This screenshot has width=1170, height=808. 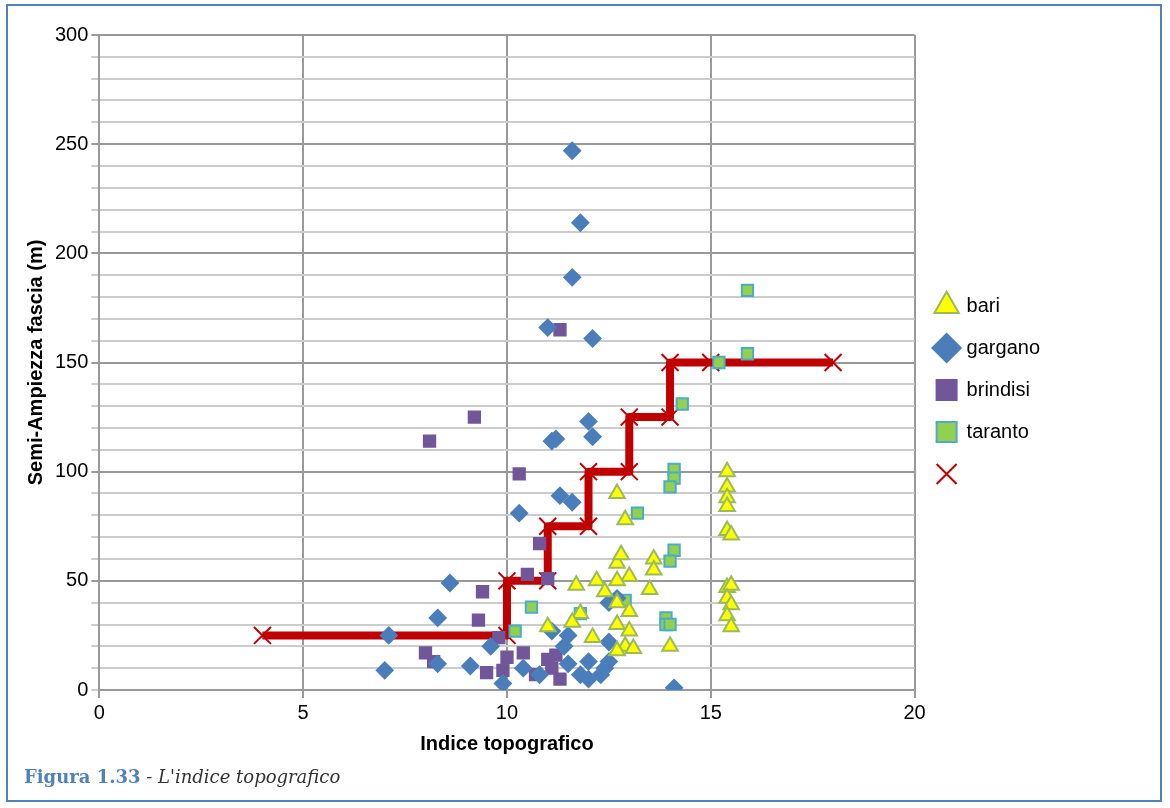 What do you see at coordinates (71, 361) in the screenshot?
I see `y-tick-label: 150` at bounding box center [71, 361].